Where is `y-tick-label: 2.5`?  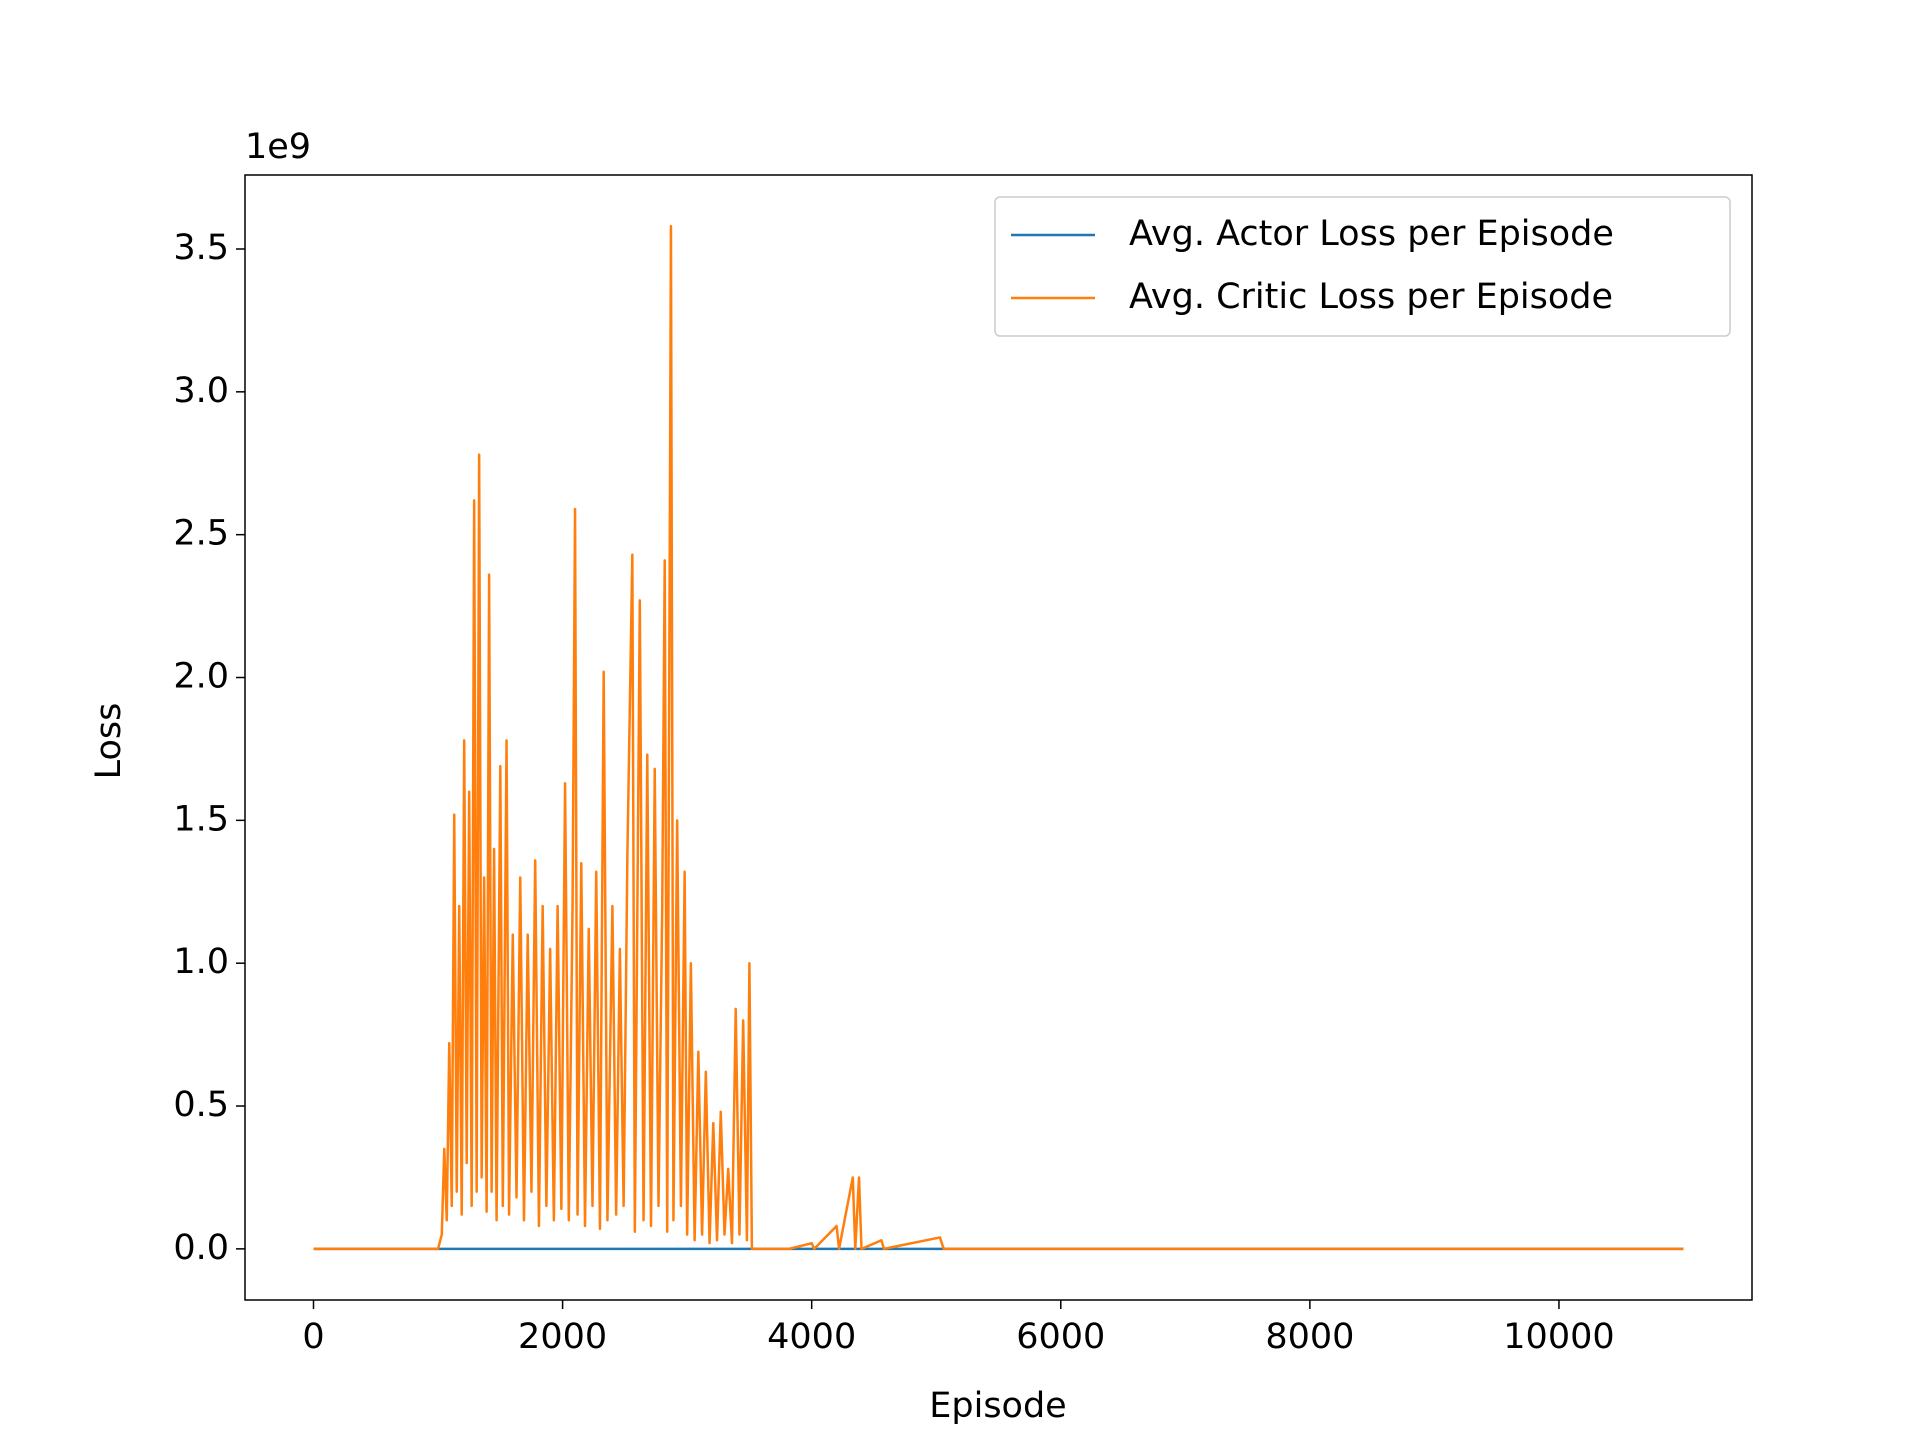 y-tick-label: 2.5 is located at coordinates (201, 534).